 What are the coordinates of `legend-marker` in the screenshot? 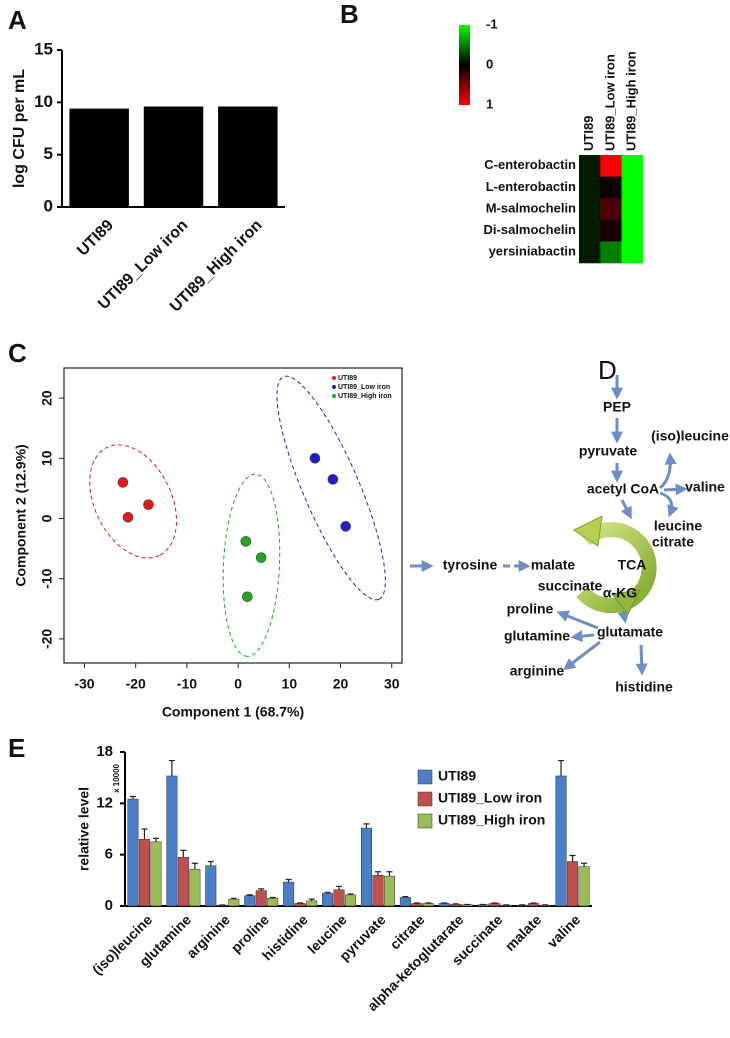 It's located at (334, 396).